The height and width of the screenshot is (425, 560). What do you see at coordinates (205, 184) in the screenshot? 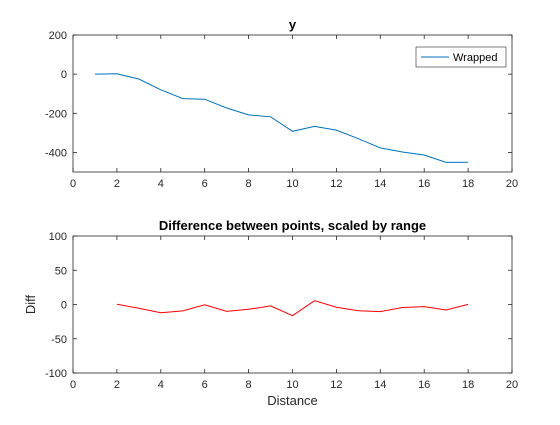
I see `plot1-x-tick-label: 6` at bounding box center [205, 184].